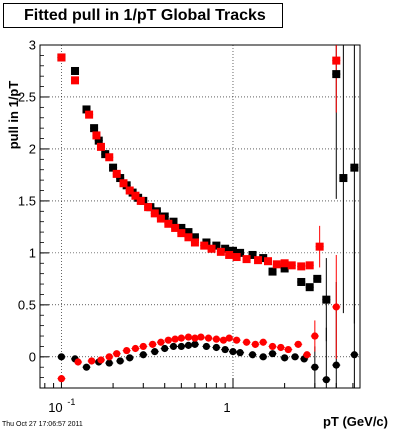  Describe the element at coordinates (226, 407) in the screenshot. I see `x-tick-label: 1` at that location.